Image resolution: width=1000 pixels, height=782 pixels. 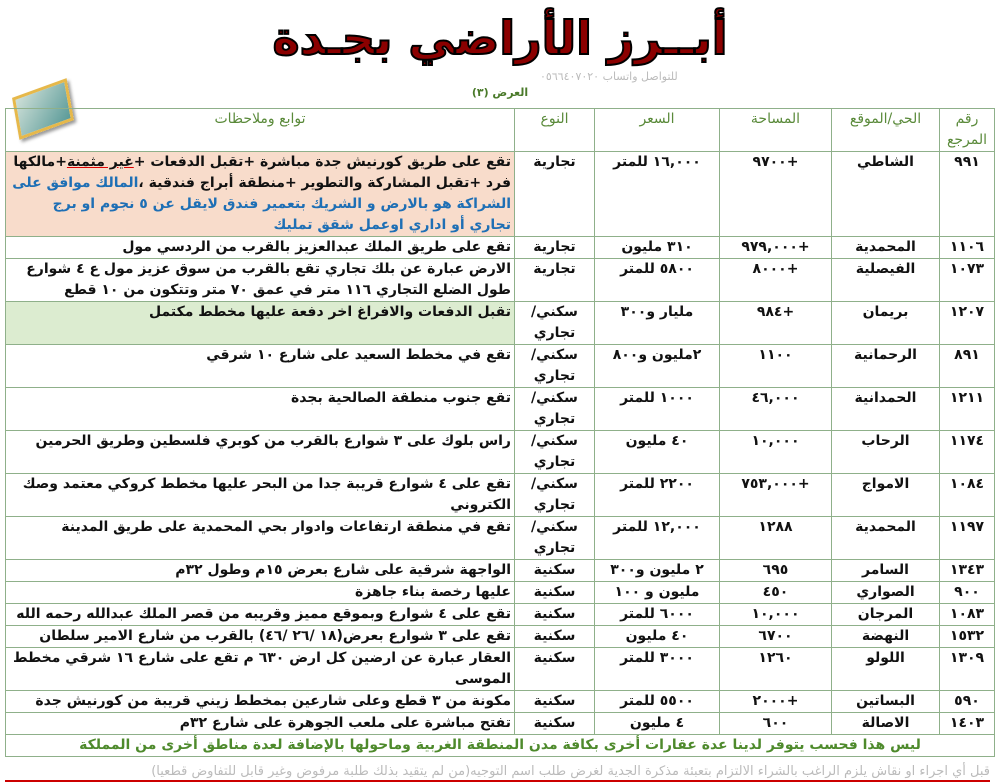 I want to click on cell-ref: ١٥٣٢, so click(x=967, y=636).